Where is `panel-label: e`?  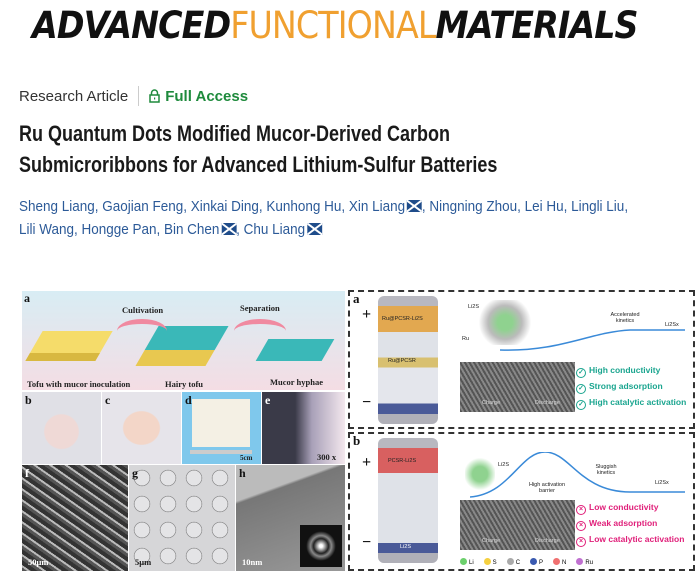
panel-label: e is located at coordinates (268, 400).